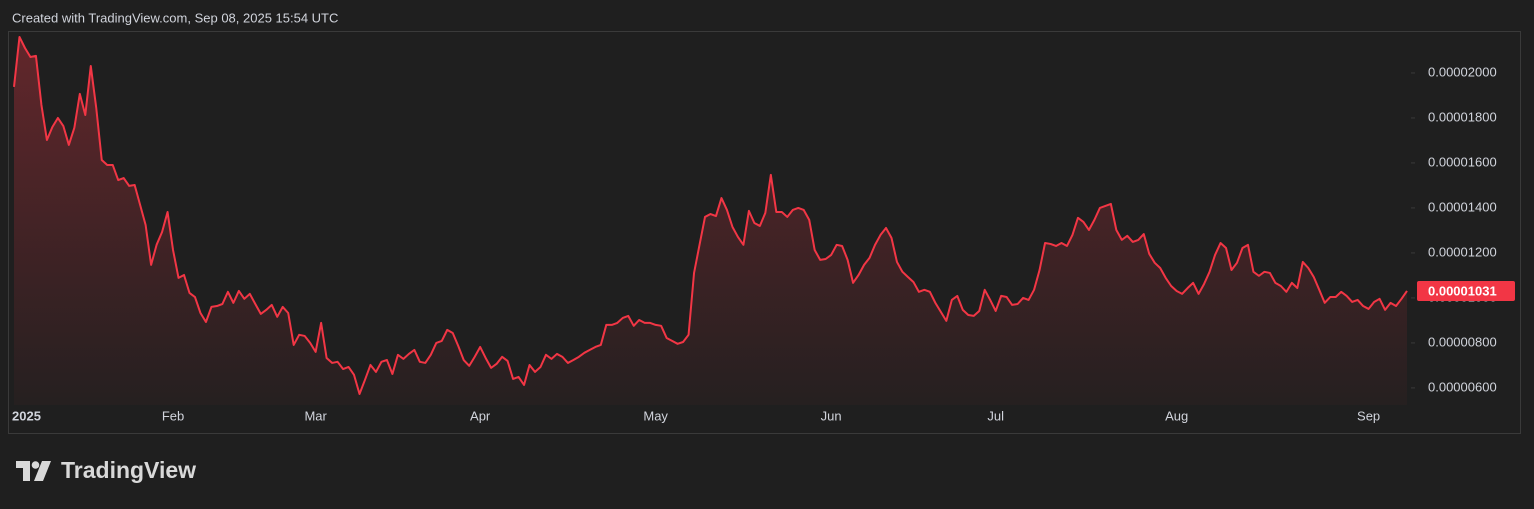 The image size is (1534, 509). Describe the element at coordinates (315, 415) in the screenshot. I see `x-tick-label: Mar` at that location.